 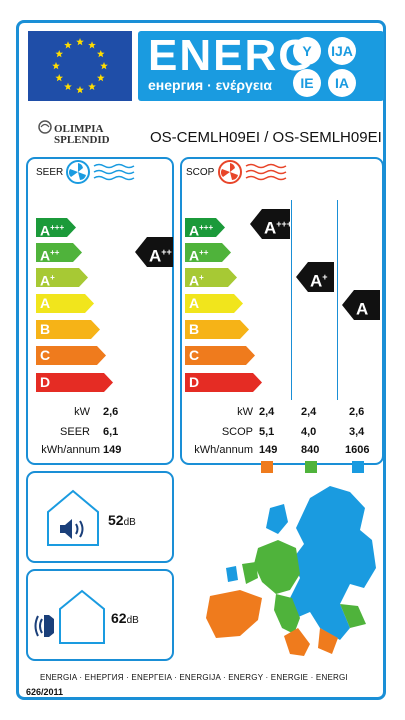 I want to click on brand-name: OLIMPIA SPLENDID, so click(x=82, y=135).